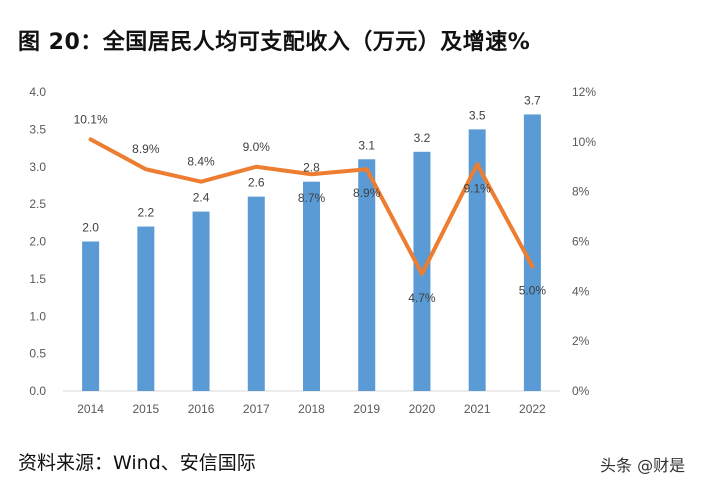 The width and height of the screenshot is (715, 485). What do you see at coordinates (581, 242) in the screenshot?
I see `y-right-tick-label: 6%` at bounding box center [581, 242].